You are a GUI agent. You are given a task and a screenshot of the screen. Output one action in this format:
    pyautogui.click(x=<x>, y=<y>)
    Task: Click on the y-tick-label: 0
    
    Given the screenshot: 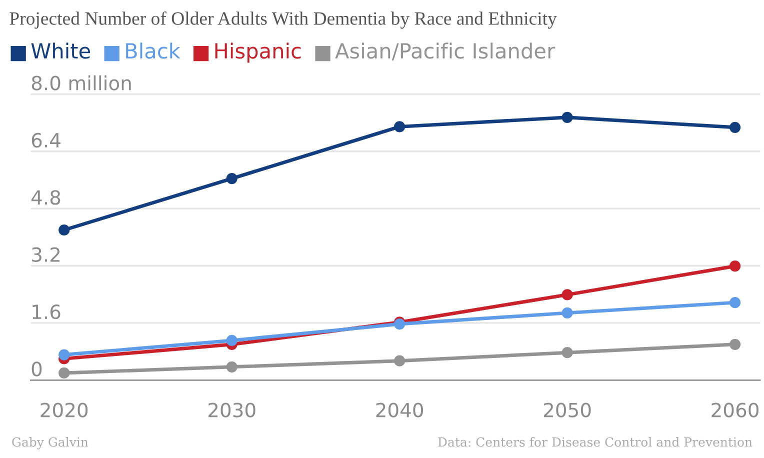 What is the action you would take?
    pyautogui.click(x=37, y=369)
    